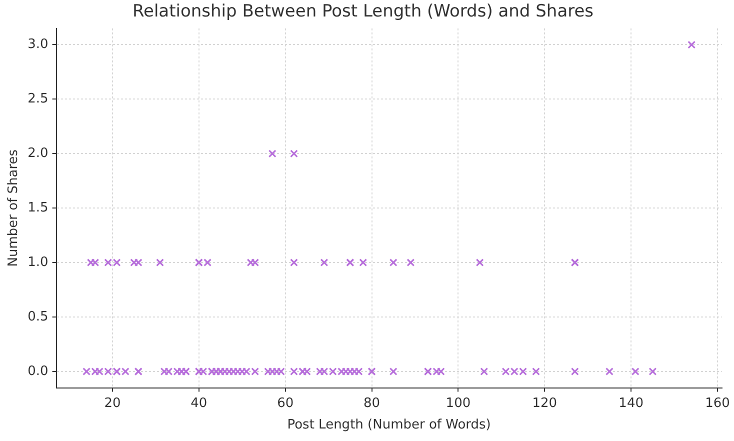 This screenshot has width=734, height=441. I want to click on x-tick-label: 60, so click(285, 403).